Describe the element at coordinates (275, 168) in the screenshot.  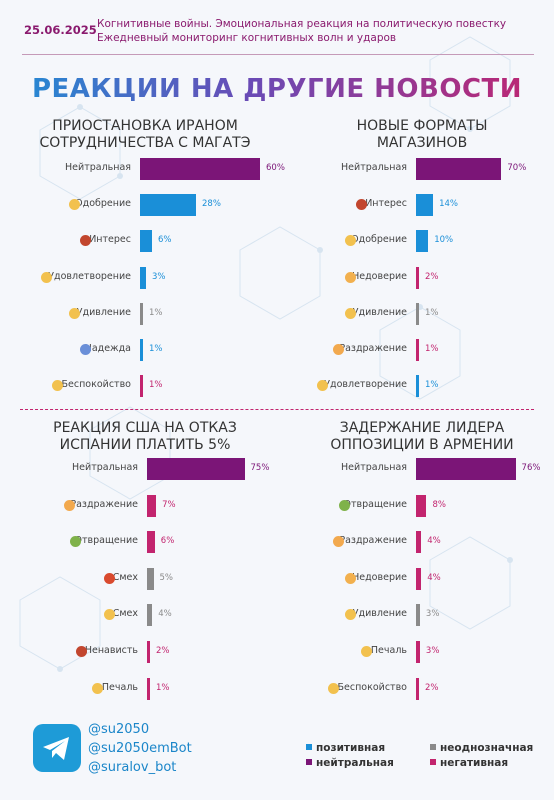
I see `bar-value-label: 60%` at that location.